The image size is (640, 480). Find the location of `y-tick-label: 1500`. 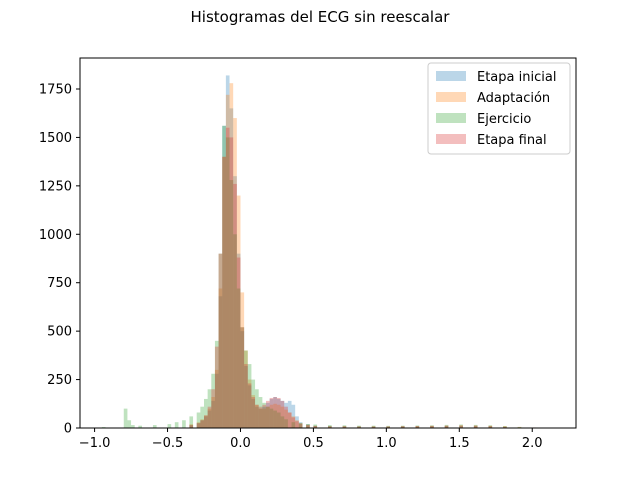

y-tick-label: 1500 is located at coordinates (55, 138).